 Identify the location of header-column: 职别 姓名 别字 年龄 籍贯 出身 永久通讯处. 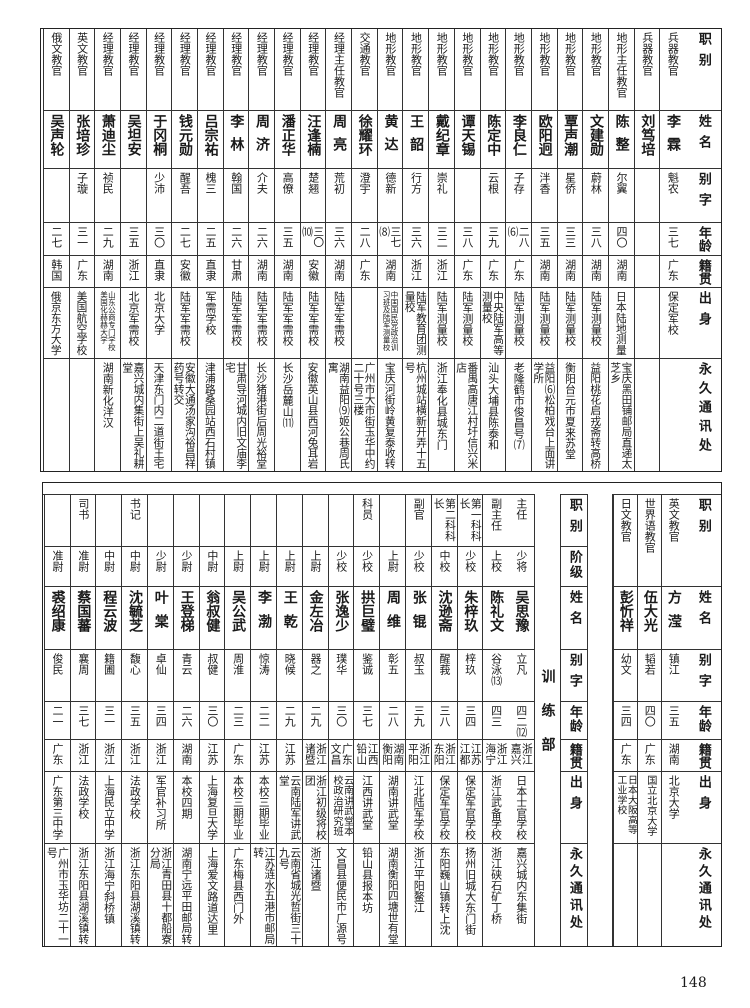
(703, 250).